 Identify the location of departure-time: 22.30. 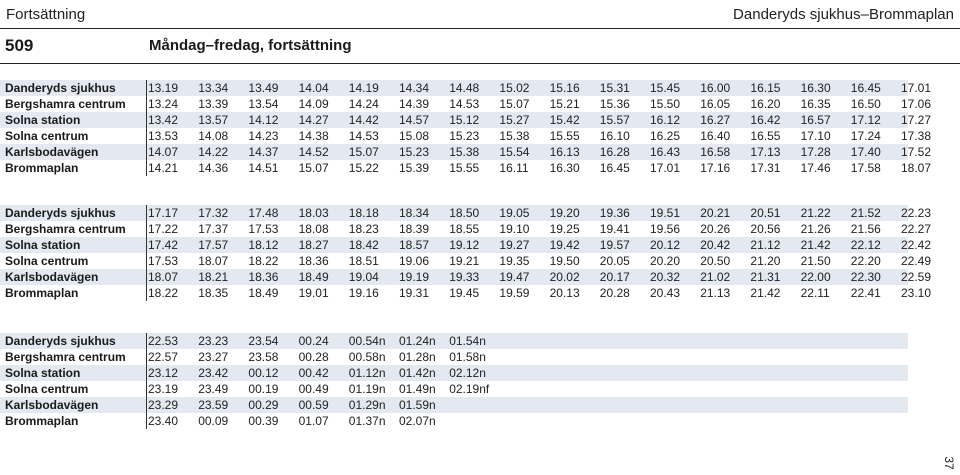
(865, 277).